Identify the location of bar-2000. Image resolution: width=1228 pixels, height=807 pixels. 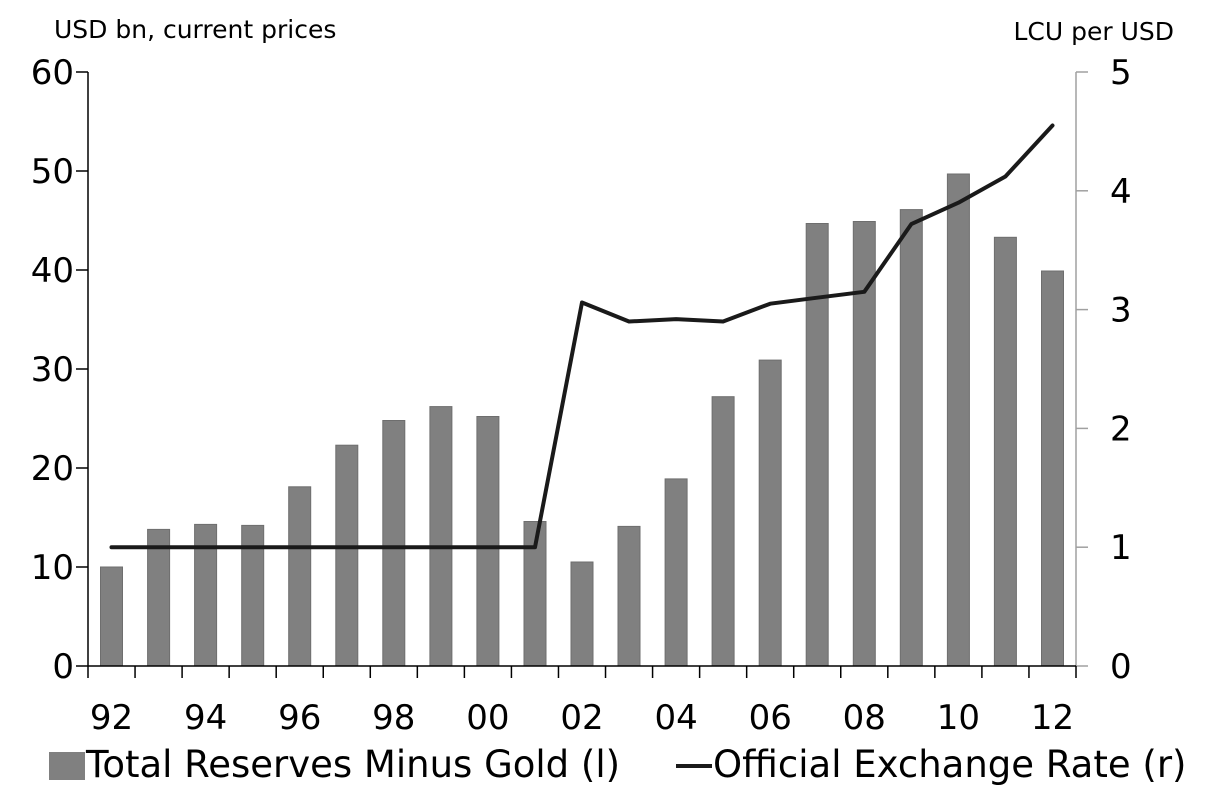
(488, 542).